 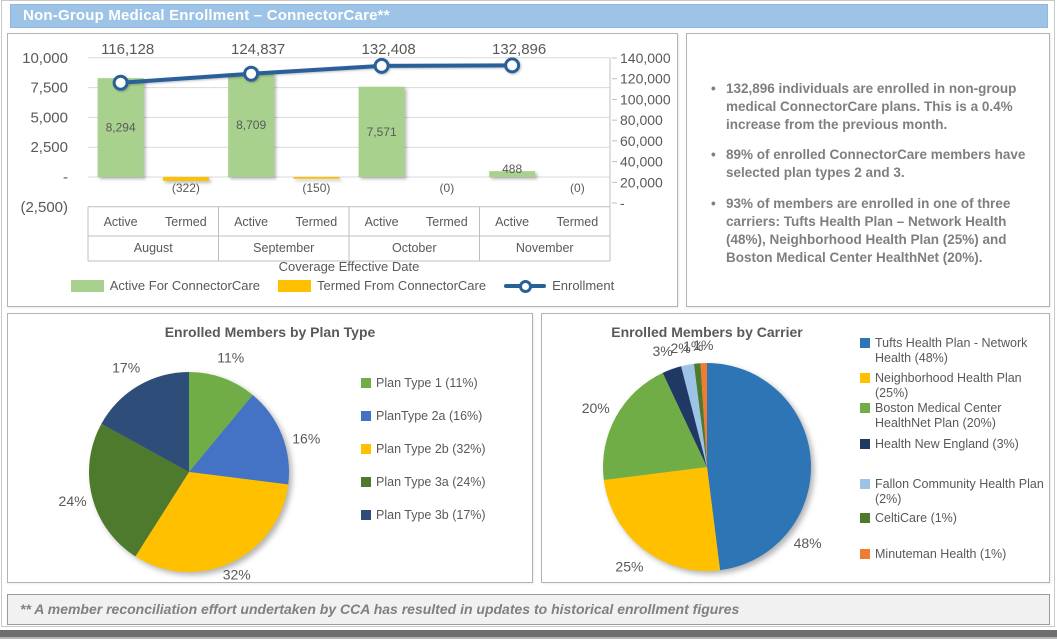 I want to click on pie-percent-label: 20%, so click(x=596, y=408).